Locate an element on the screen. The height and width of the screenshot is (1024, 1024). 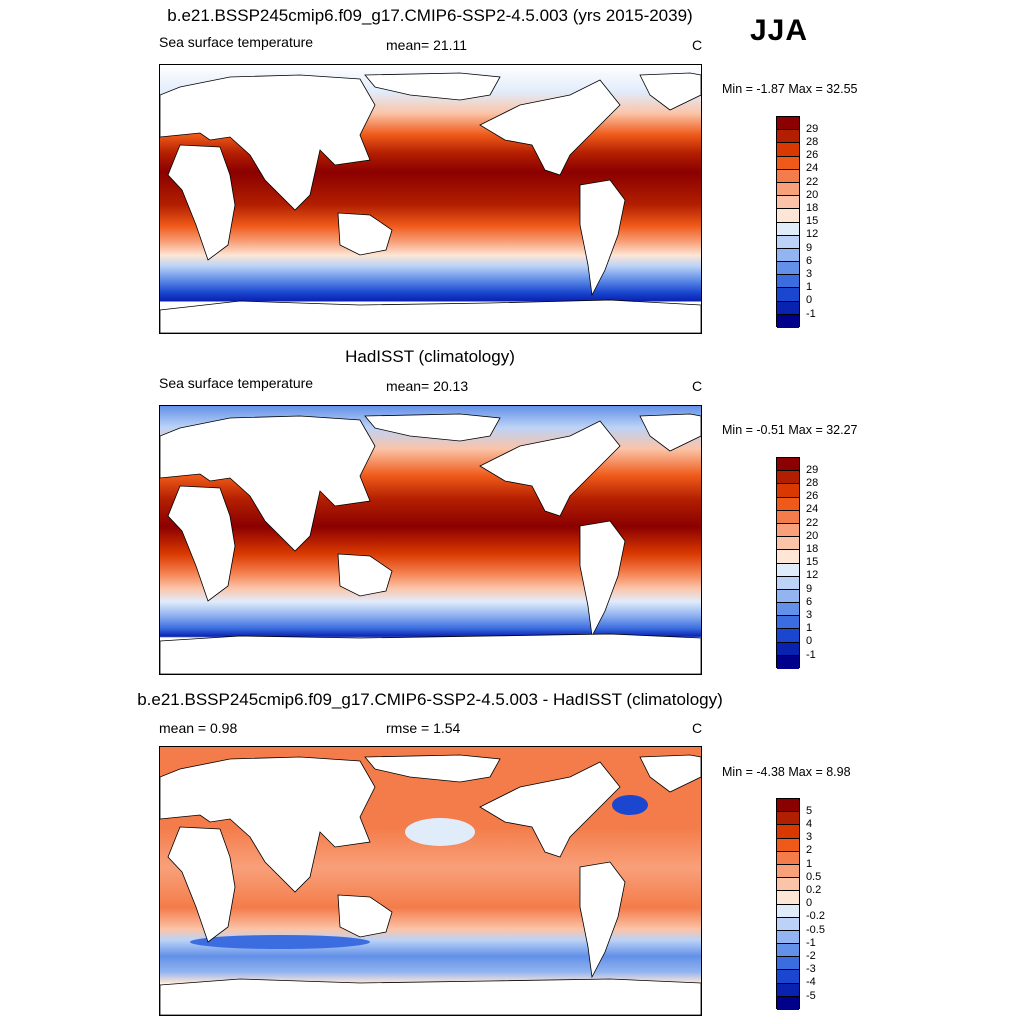
minmax-label: Min = -0.51 Max = 32.27 is located at coordinates (790, 430).